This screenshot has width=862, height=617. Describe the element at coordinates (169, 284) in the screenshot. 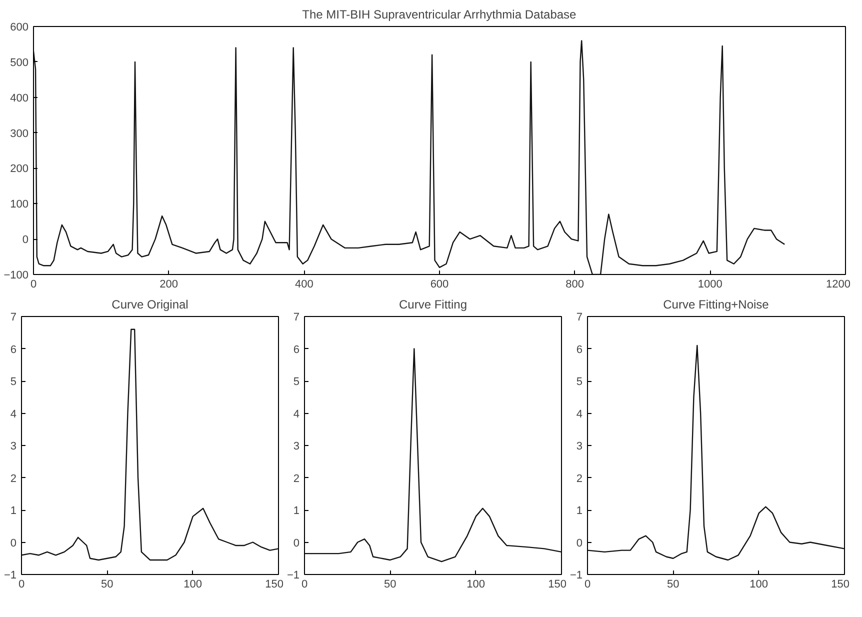

I see `x-tick-label: 200` at that location.